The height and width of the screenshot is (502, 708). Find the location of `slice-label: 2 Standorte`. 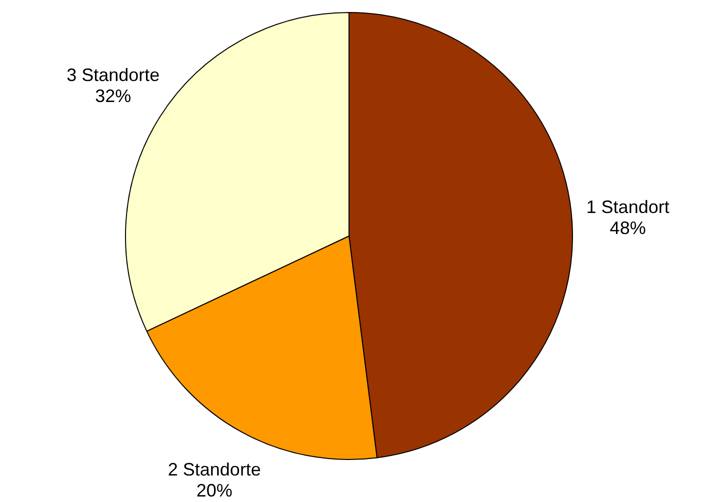

slice-label: 2 Standorte is located at coordinates (214, 469).